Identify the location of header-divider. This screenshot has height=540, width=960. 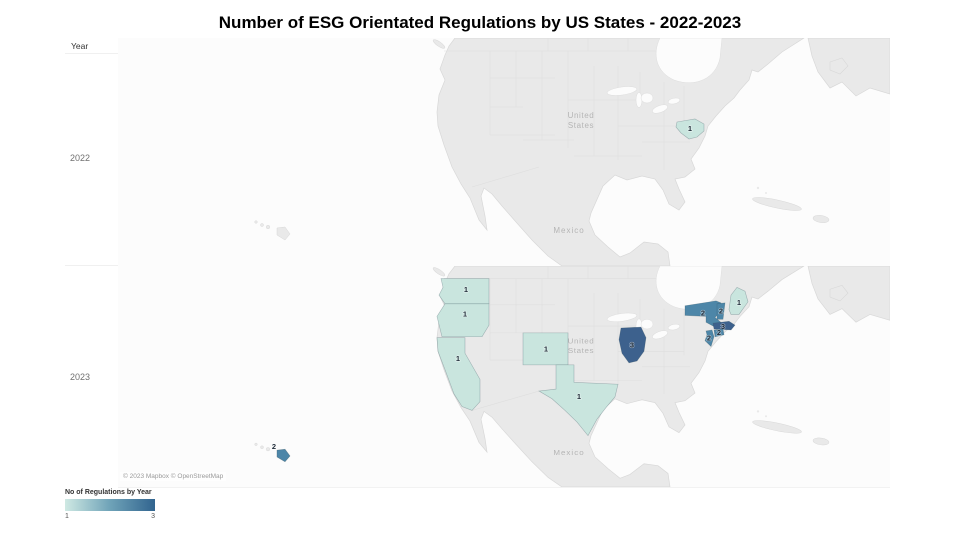
(91, 53).